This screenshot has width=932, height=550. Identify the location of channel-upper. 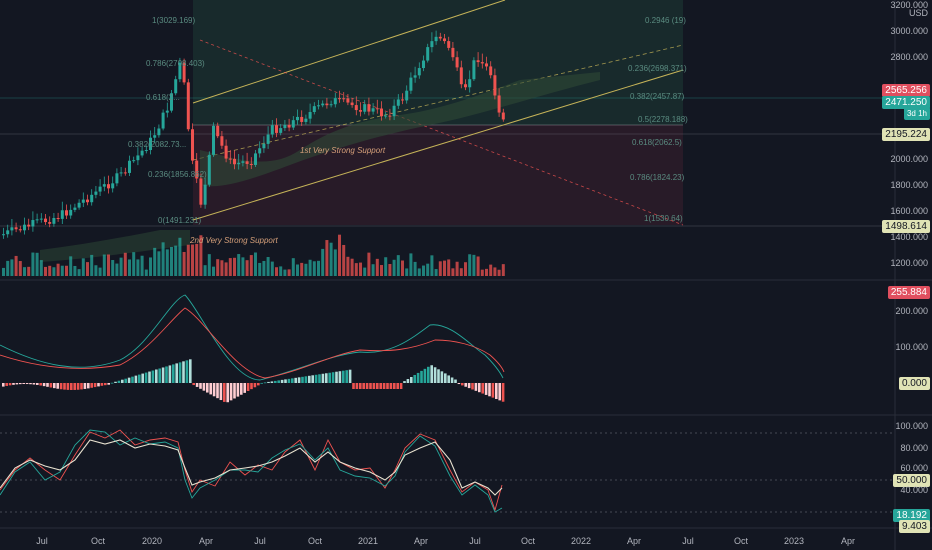
(349, 52).